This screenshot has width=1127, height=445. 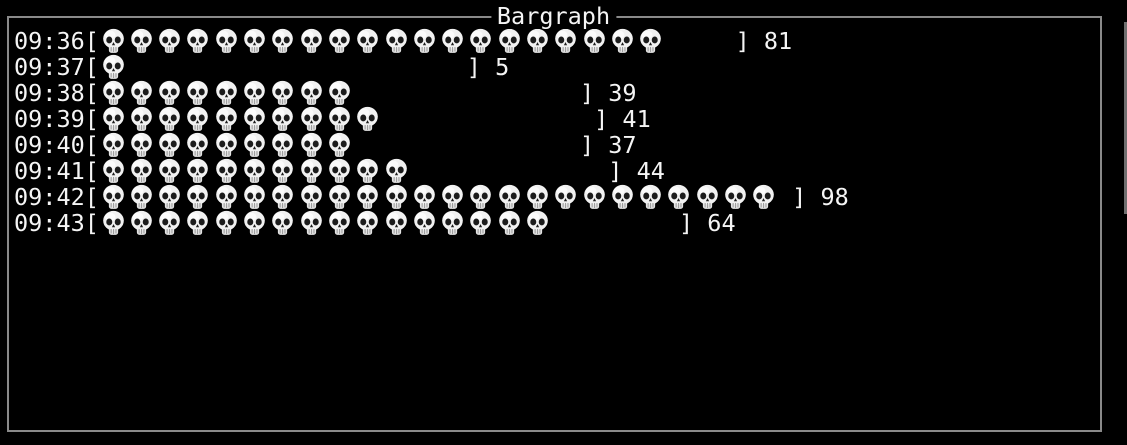 I want to click on time-label: 09:42, so click(x=49, y=197).